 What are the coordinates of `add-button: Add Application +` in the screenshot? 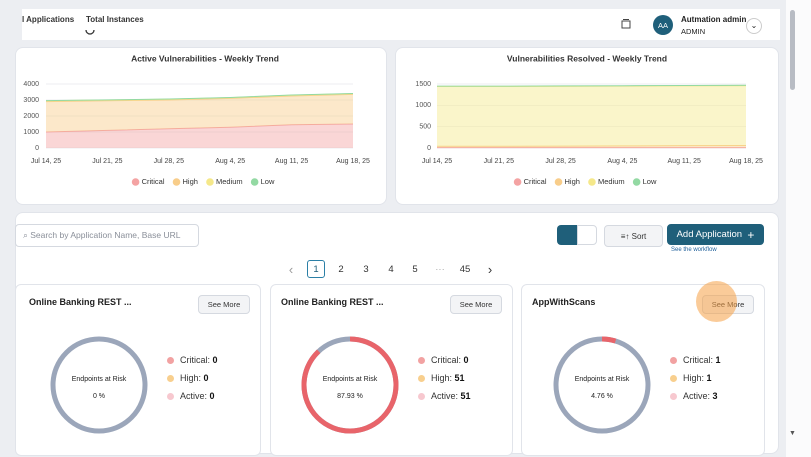 It's located at (715, 234).